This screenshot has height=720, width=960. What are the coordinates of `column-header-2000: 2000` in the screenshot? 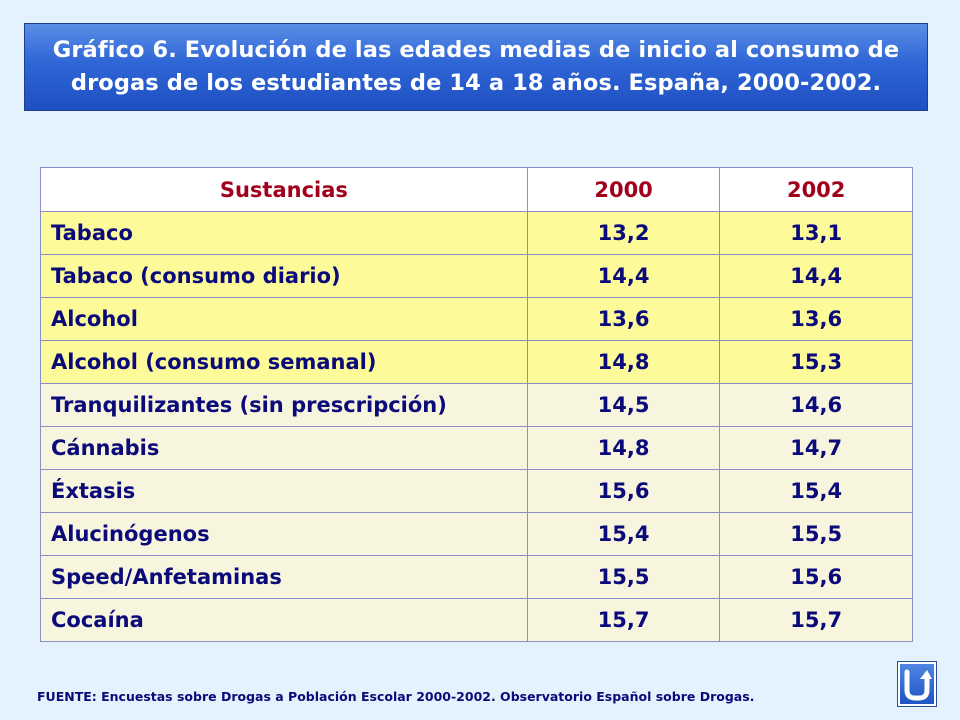 It's located at (623, 189).